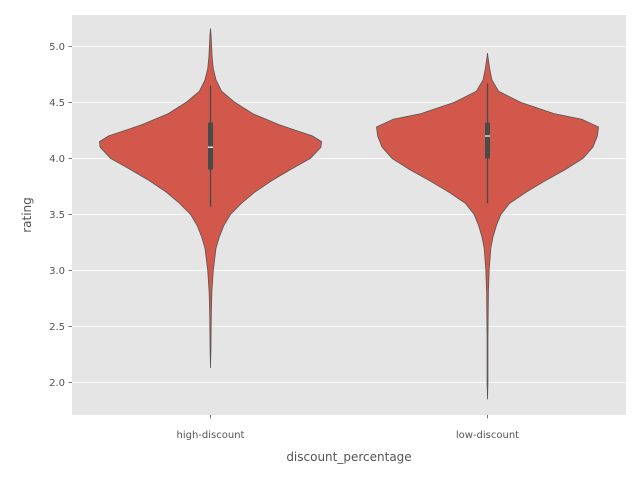  I want to click on y-tick-label: 2.5, so click(57, 327).